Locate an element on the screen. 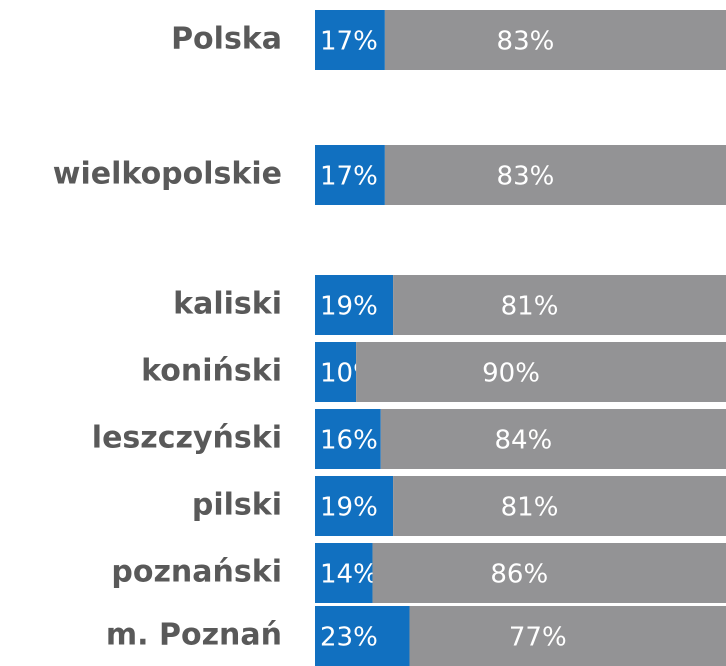  value-label: 90% is located at coordinates (511, 374).